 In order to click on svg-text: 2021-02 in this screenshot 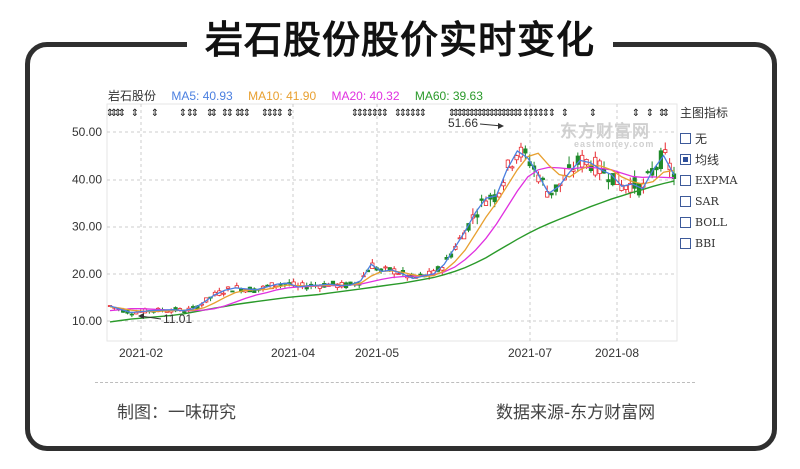, I will do `click(141, 353)`.